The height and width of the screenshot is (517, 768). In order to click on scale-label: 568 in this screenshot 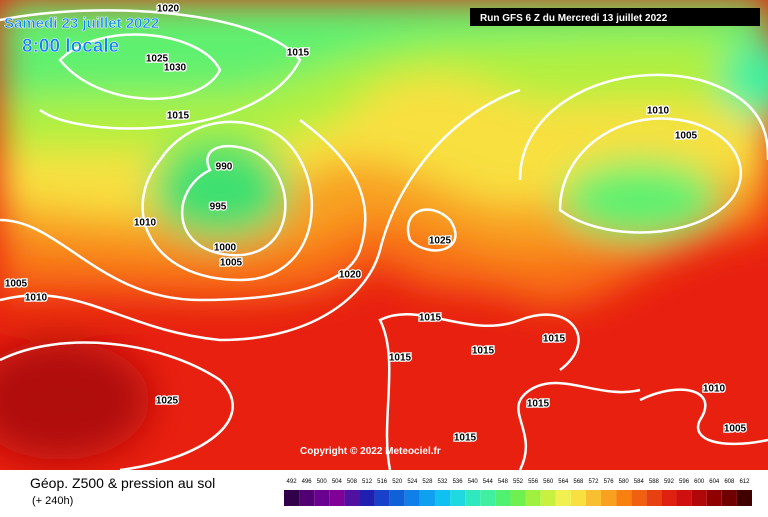, I will do `click(578, 482)`.